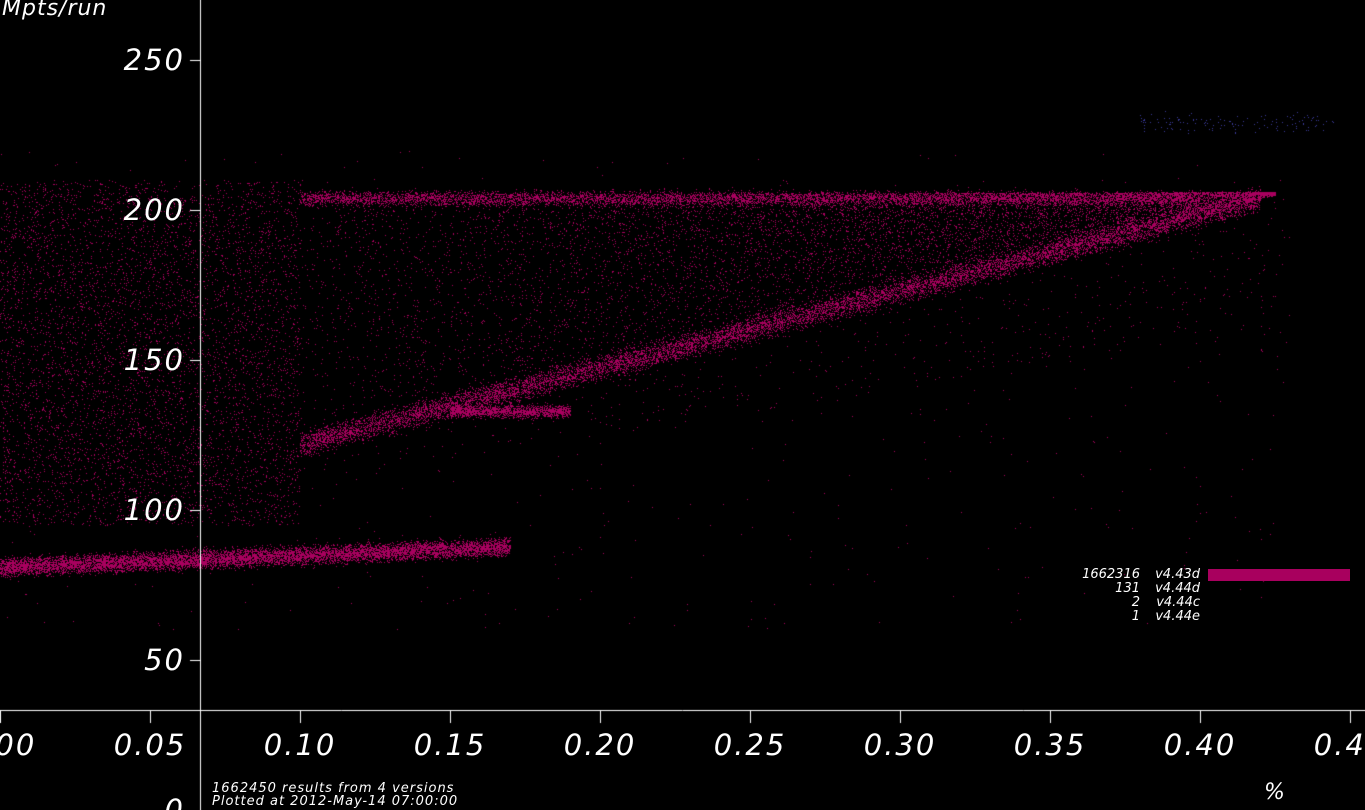 This screenshot has height=810, width=1365. I want to click on x-tick-label: 0.25, so click(750, 745).